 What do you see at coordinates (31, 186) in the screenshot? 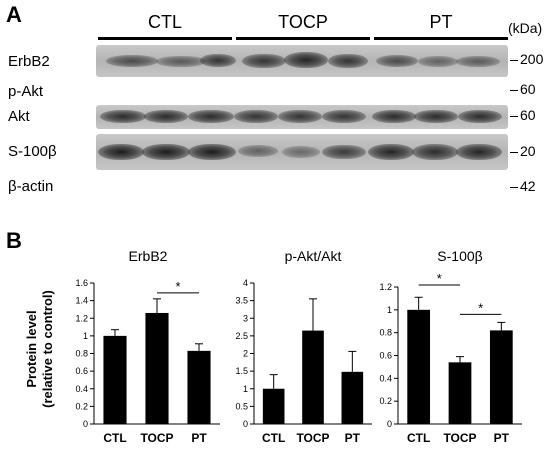
I see `row-label-beta-actin: β-actin` at bounding box center [31, 186].